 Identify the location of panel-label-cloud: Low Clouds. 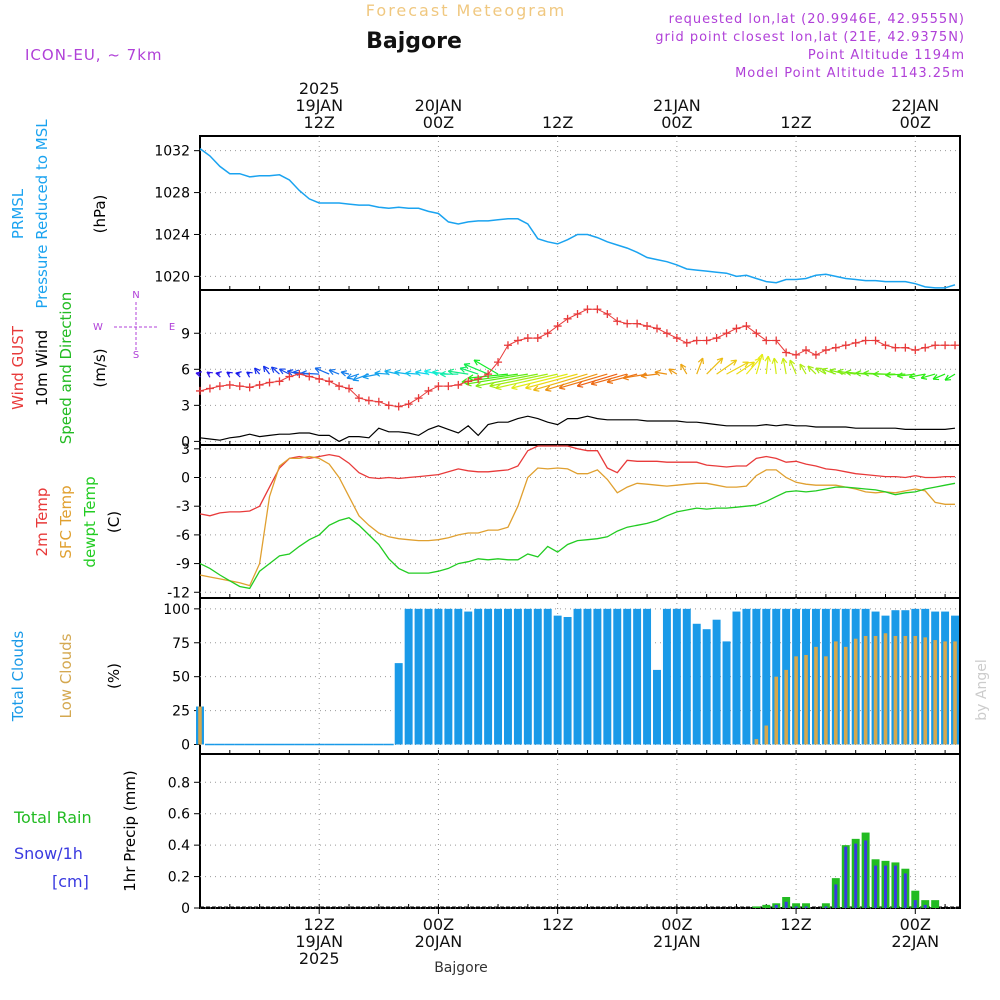
(66, 675).